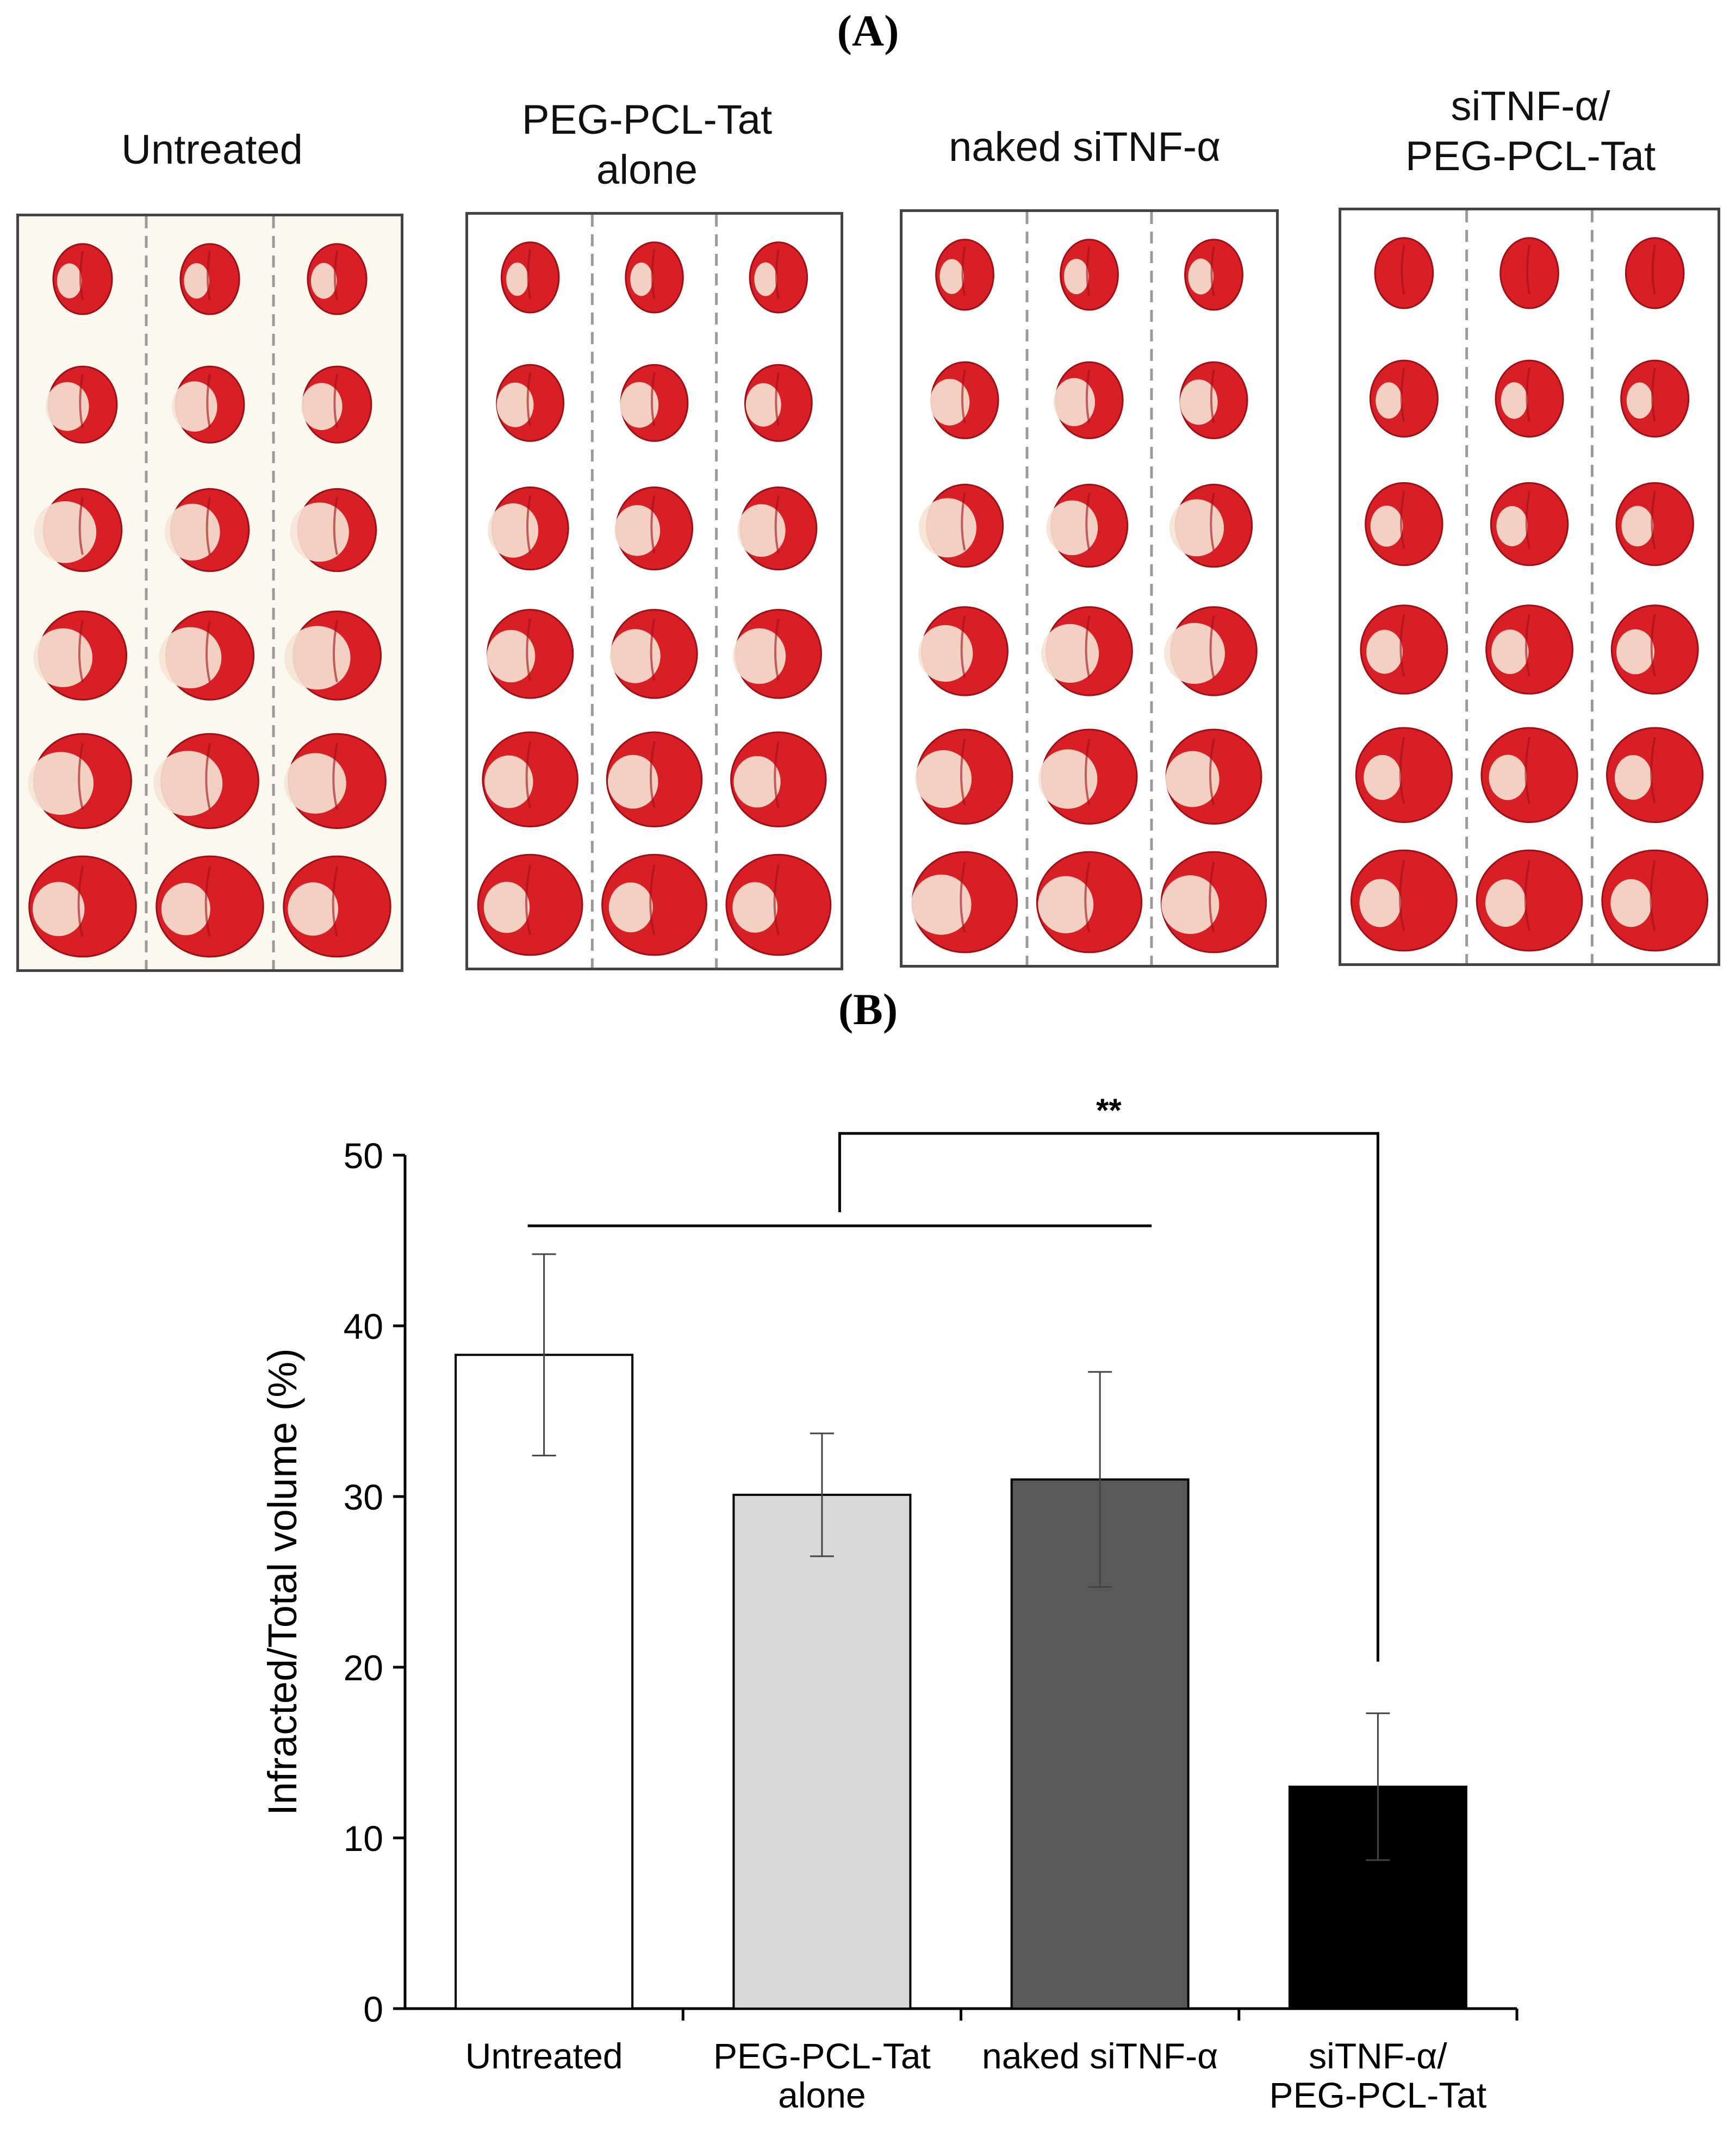  Describe the element at coordinates (654, 591) in the screenshot. I see `slice-panel-peg-pcl-tat-alone` at that location.